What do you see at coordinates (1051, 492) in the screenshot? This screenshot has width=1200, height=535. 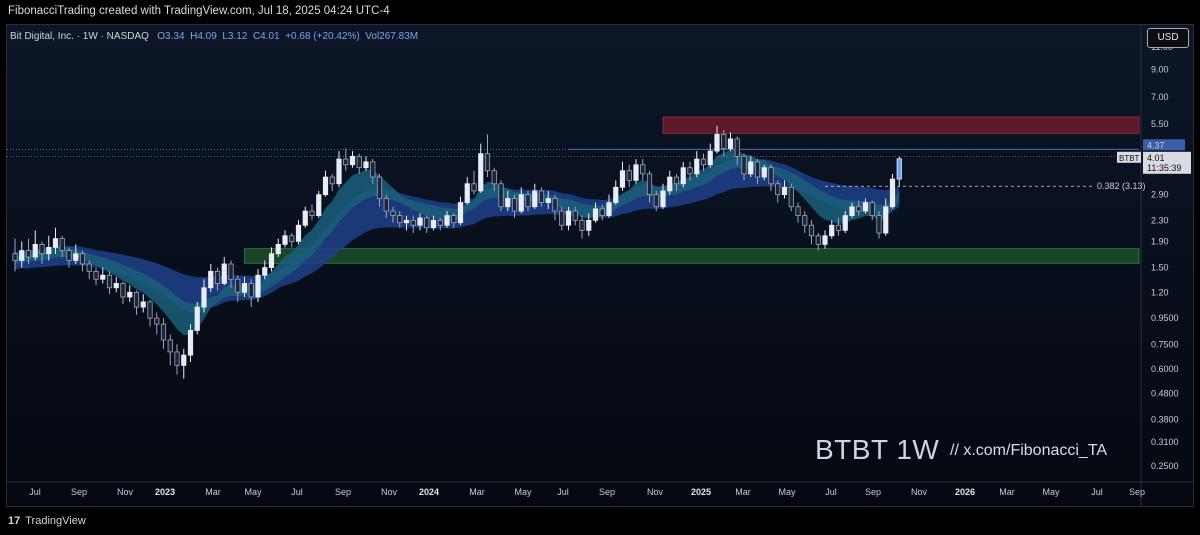 I see `time-axis-label: May` at bounding box center [1051, 492].